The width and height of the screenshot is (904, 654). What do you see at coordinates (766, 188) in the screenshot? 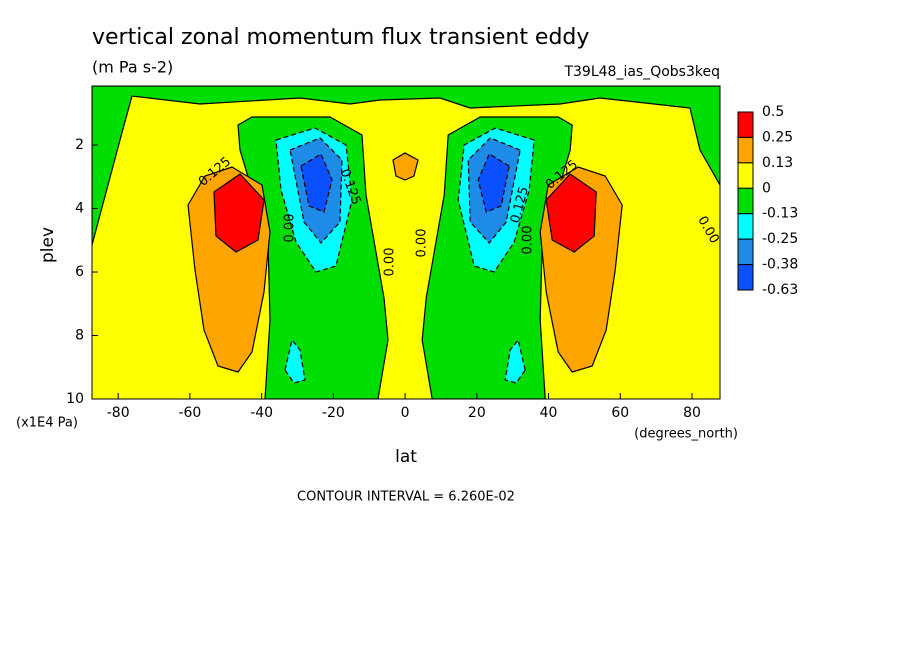
I see `colorbar-label: 0` at bounding box center [766, 188].